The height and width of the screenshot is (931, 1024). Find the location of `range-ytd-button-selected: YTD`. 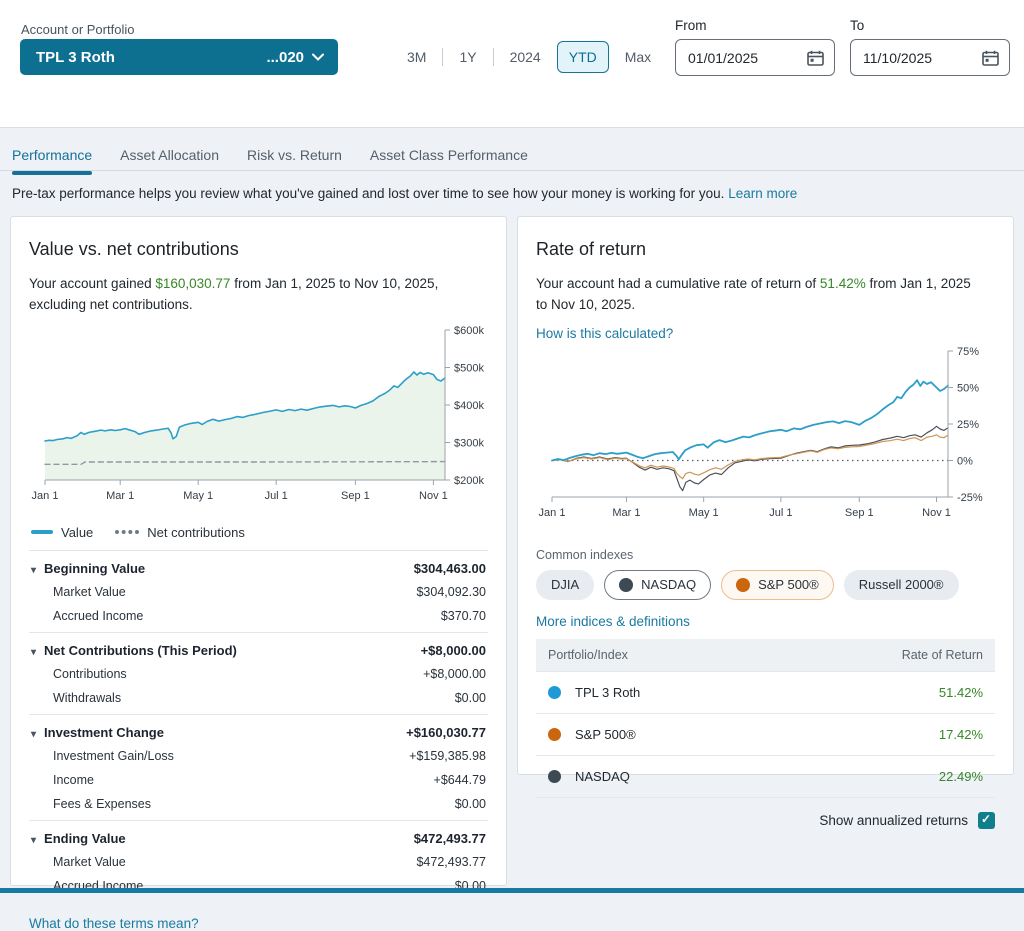

range-ytd-button-selected: YTD is located at coordinates (582, 57).